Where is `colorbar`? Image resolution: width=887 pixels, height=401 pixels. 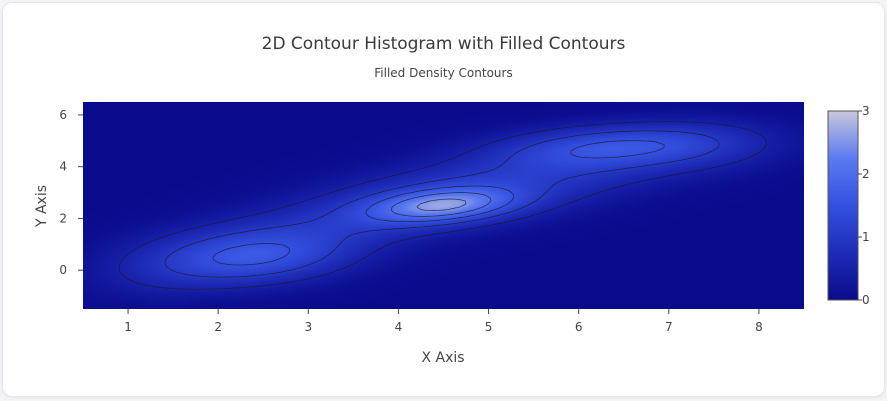 colorbar is located at coordinates (843, 205).